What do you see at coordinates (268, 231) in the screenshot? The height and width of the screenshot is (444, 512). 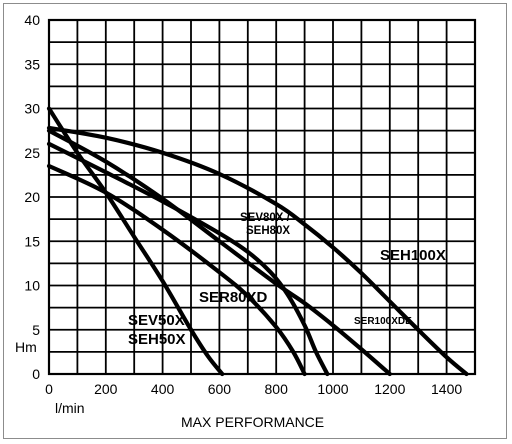 I see `label-seh80x: SEH80X` at bounding box center [268, 231].